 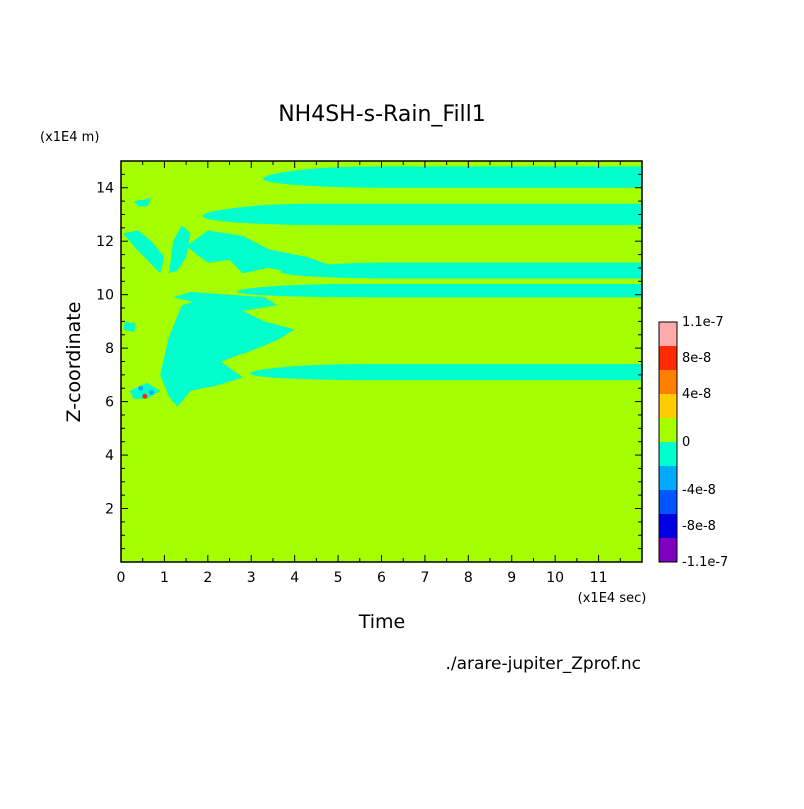 What do you see at coordinates (543, 664) in the screenshot?
I see `source-file-label: ./arare-jupiter_Zprof.nc` at bounding box center [543, 664].